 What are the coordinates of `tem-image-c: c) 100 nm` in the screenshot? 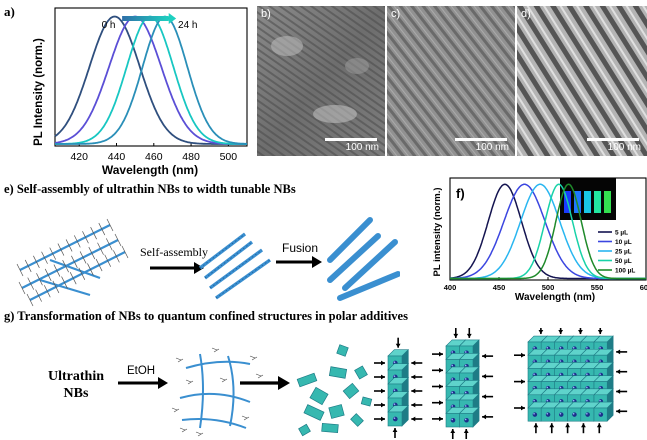 It's located at (451, 81).